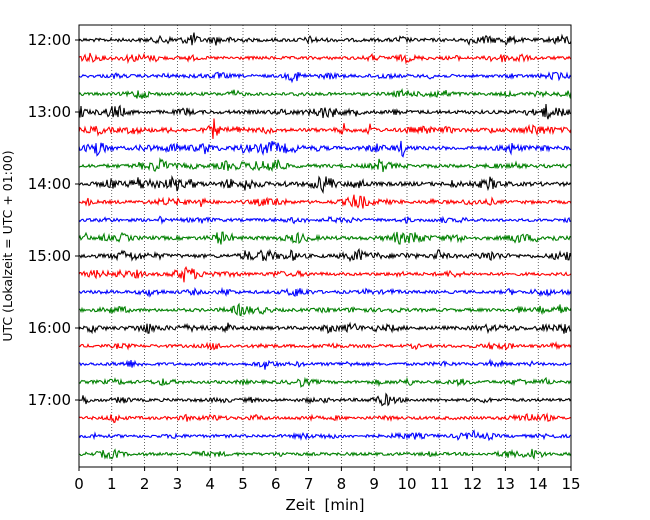  What do you see at coordinates (327, 480) in the screenshot?
I see `x-axis-ticks: 0 1 2 3 4 5 6 7 8 9 10 11 12 13 14 15` at bounding box center [327, 480].